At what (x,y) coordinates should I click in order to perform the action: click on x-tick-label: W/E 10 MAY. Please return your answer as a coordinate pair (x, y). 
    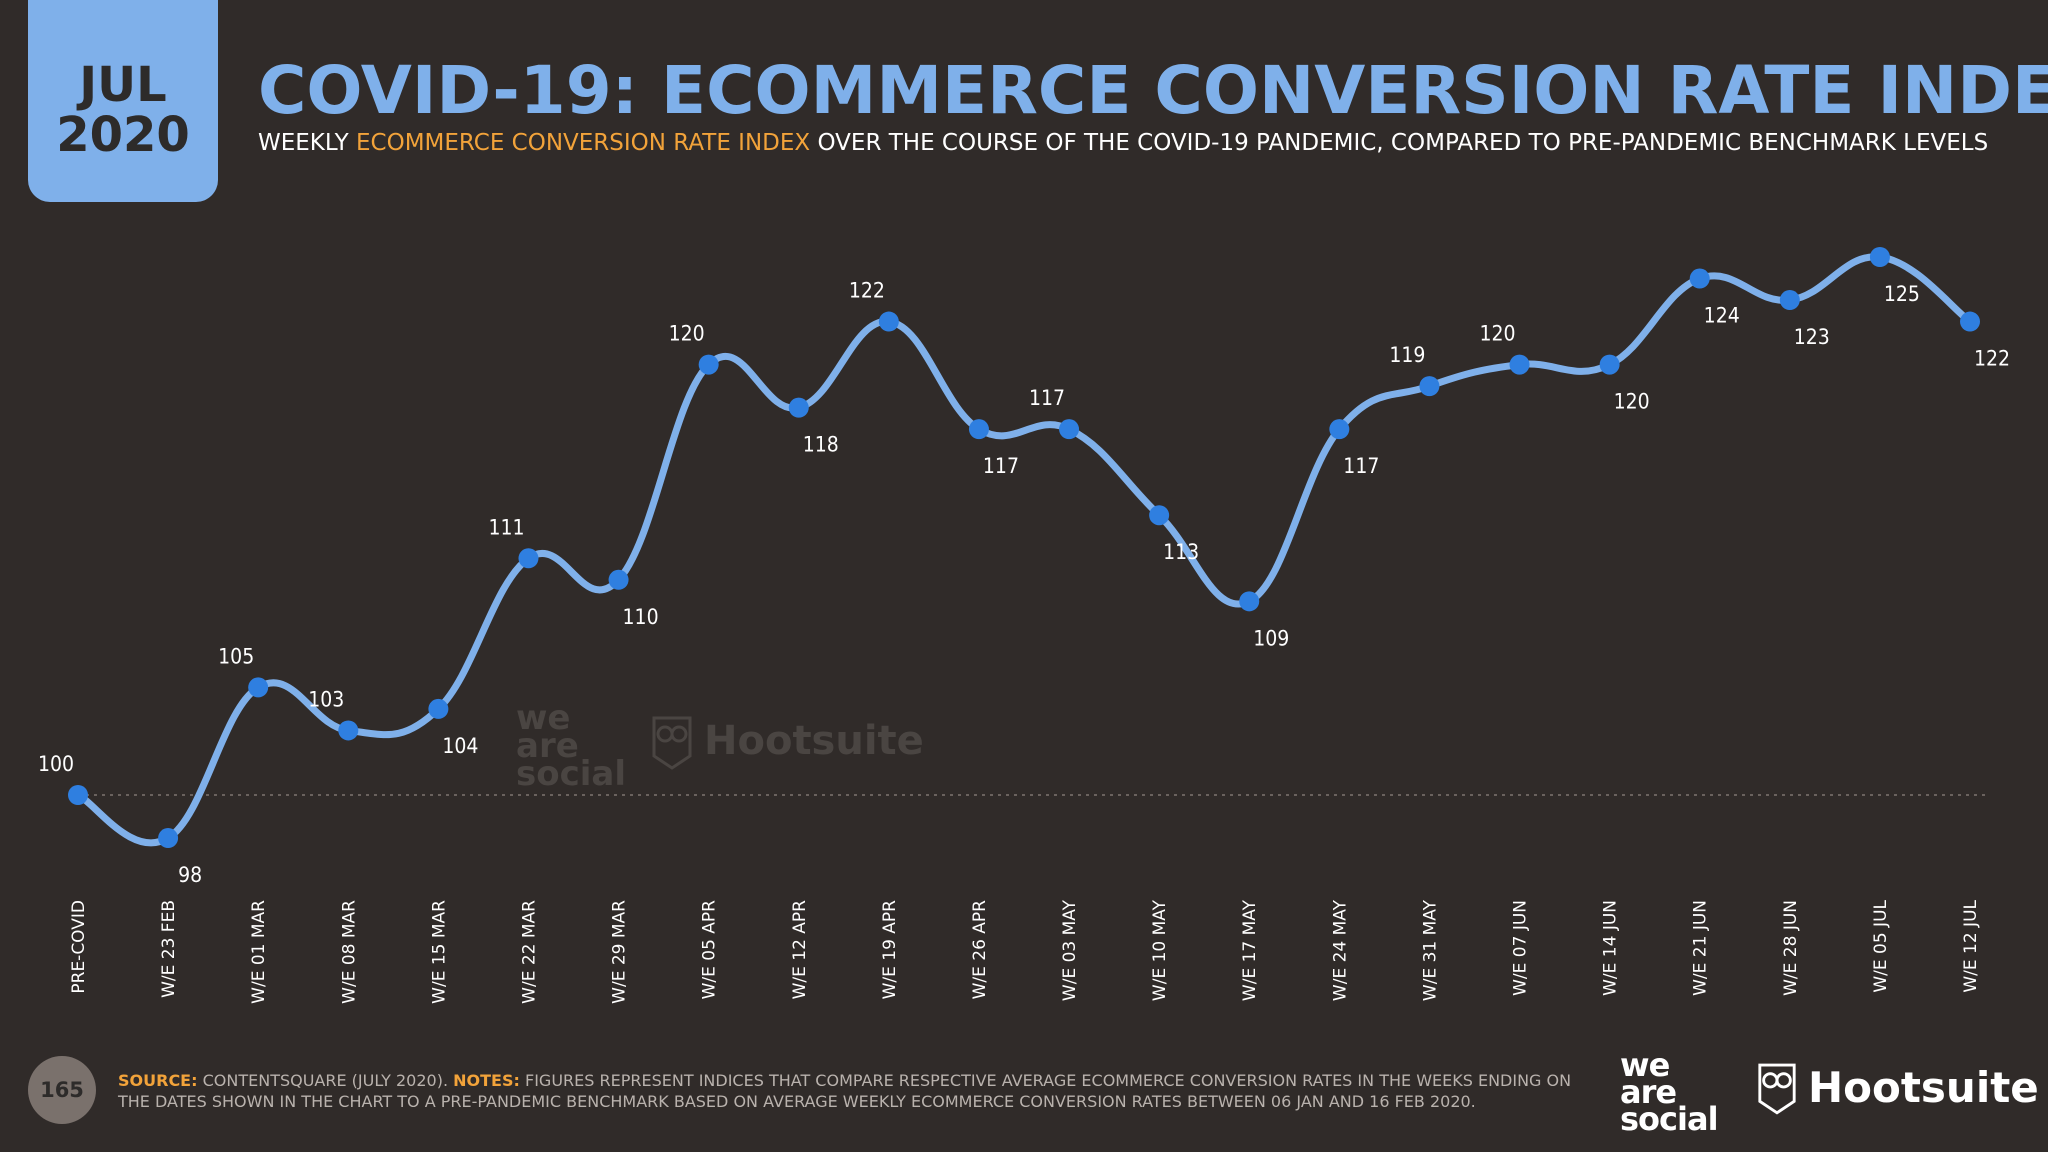
    Looking at the image, I should click on (1160, 950).